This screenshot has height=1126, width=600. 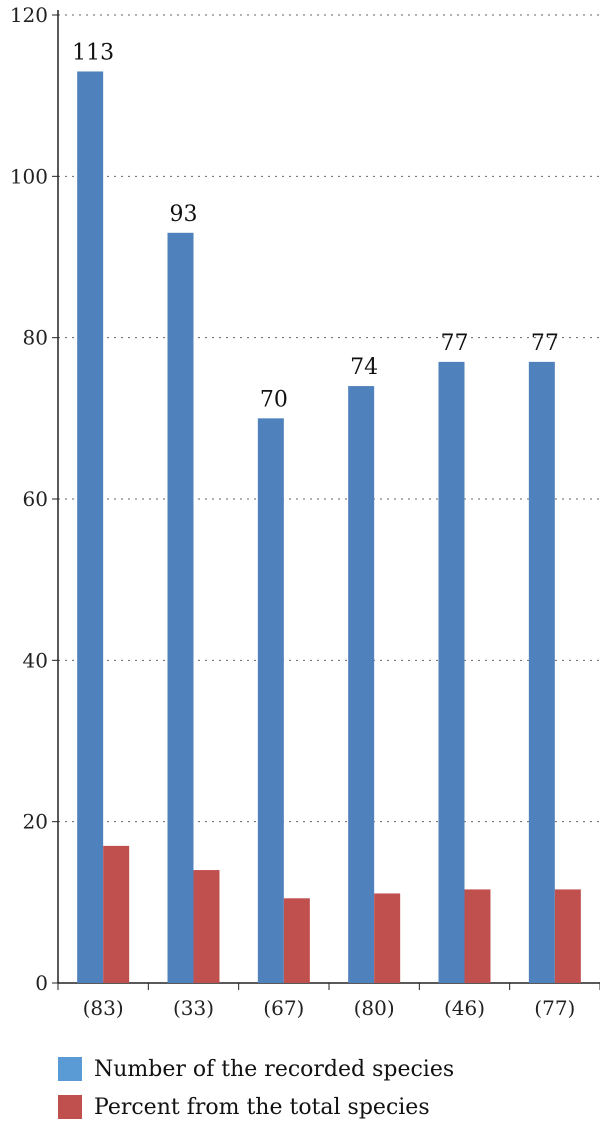 What do you see at coordinates (29, 176) in the screenshot?
I see `y-tick-label: 100` at bounding box center [29, 176].